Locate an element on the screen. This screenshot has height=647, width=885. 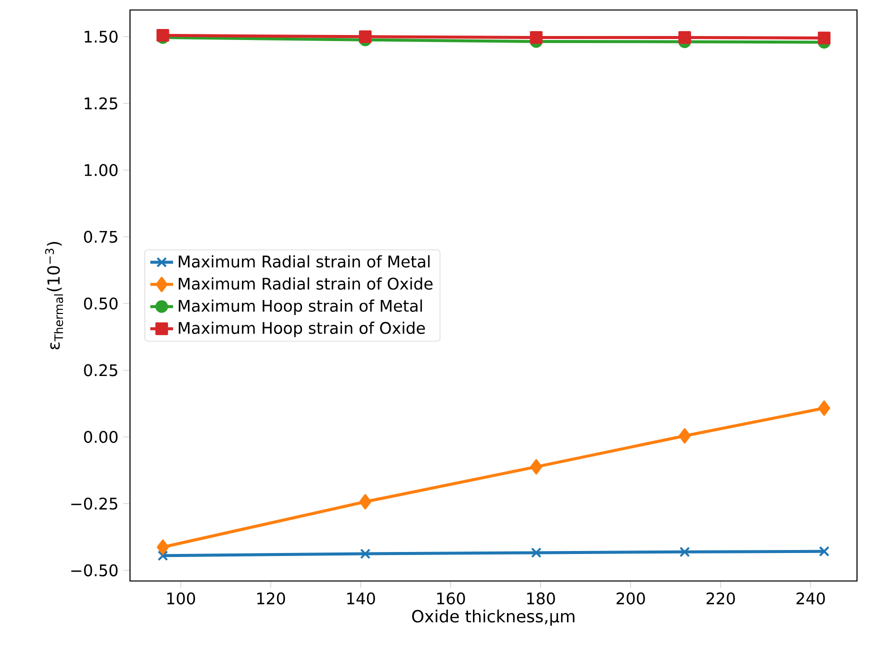
y-tick-label: 0.25 is located at coordinates (101, 370).